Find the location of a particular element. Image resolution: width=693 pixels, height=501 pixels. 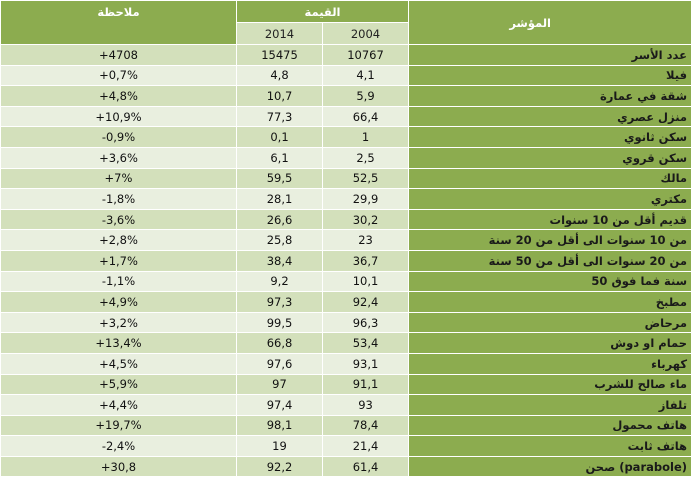

table-row: +4,9% 97,3 92,4 مطبخ is located at coordinates (346, 302).